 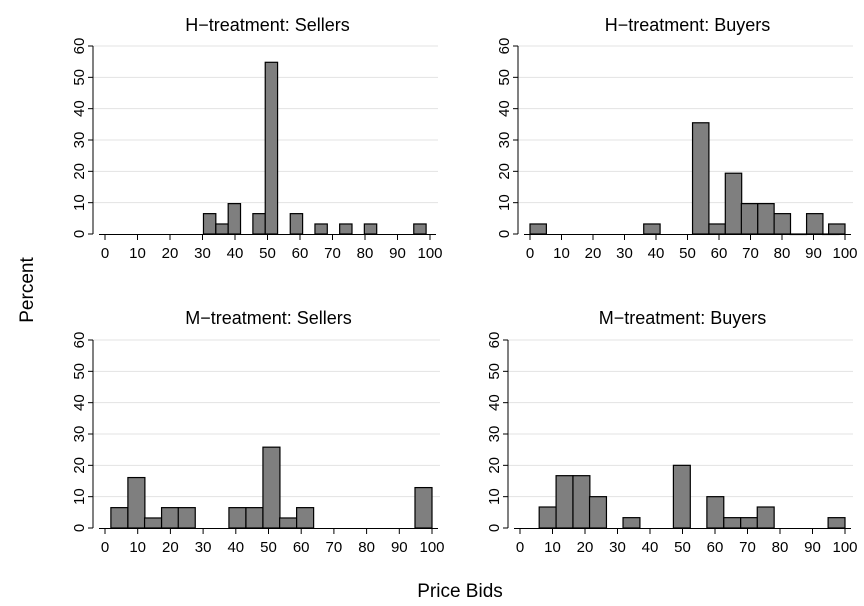 What do you see at coordinates (688, 25) in the screenshot?
I see `panel-title: H−treatment: Buyers` at bounding box center [688, 25].